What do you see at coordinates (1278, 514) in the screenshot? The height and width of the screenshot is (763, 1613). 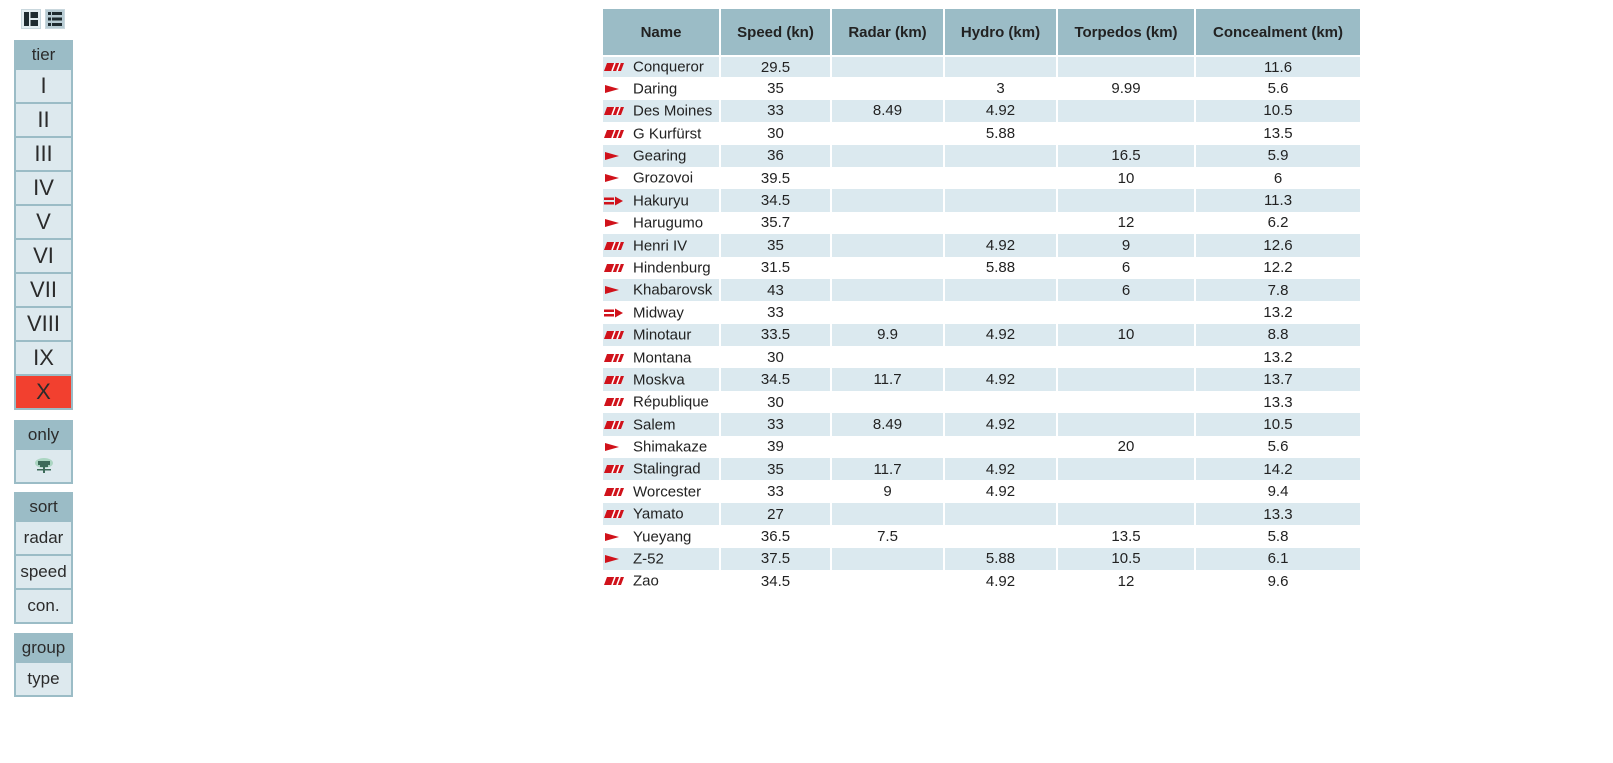 I see `concealment-cell: 13.3` at bounding box center [1278, 514].